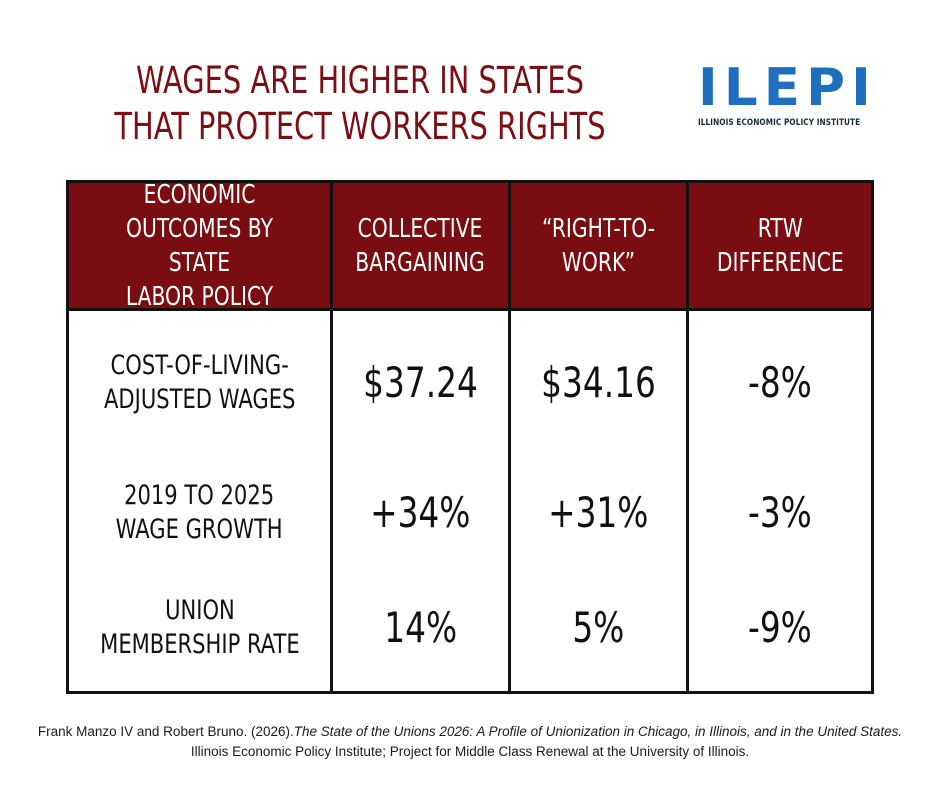  What do you see at coordinates (779, 123) in the screenshot?
I see `logo-subtitle: ILLINOIS ECONOMIC POLICY INSTITUTE` at bounding box center [779, 123].